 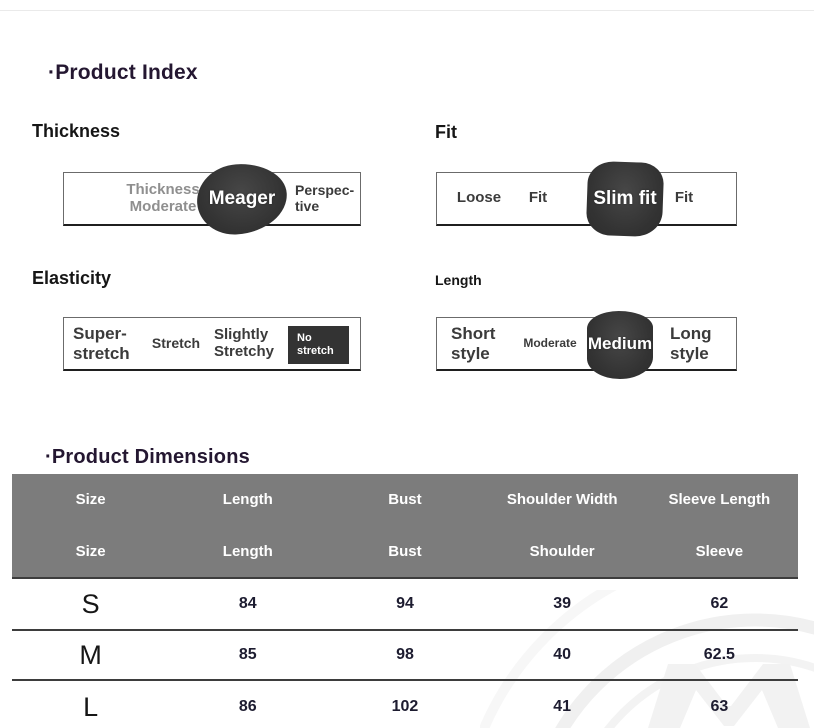 I want to click on fit-option-selected: Slim fit, so click(x=625, y=198).